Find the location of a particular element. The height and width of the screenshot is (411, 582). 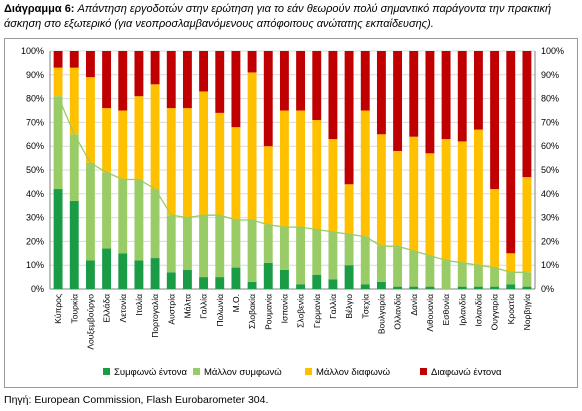

category-label: Λουξεμβούργο is located at coordinates (90, 322).